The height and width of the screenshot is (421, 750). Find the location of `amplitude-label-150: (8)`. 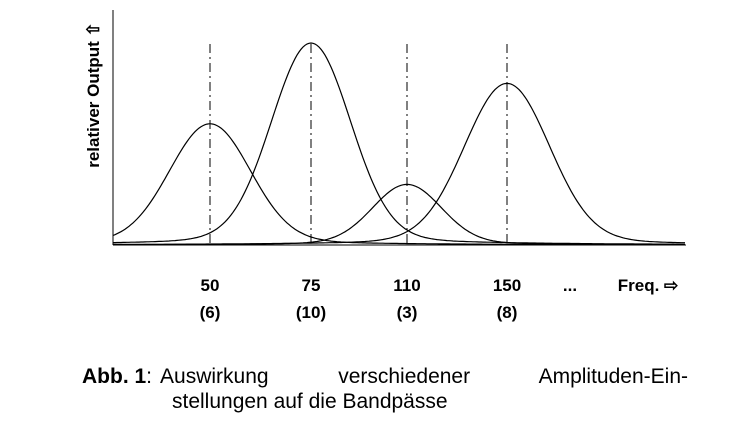

amplitude-label-150: (8) is located at coordinates (507, 312).